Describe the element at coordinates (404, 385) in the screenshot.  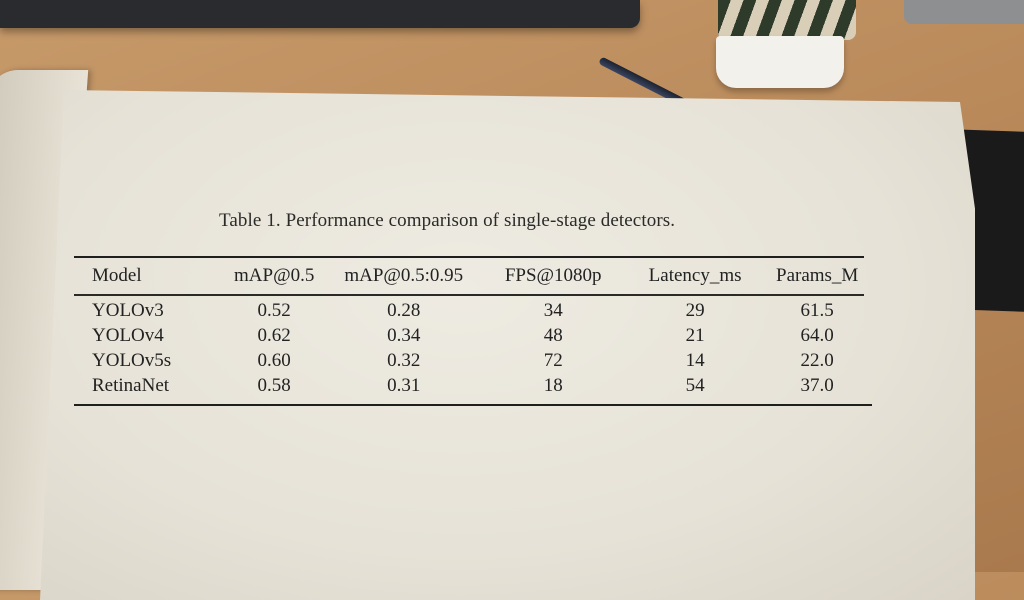
I see `cell-map50-95: 0.31` at that location.